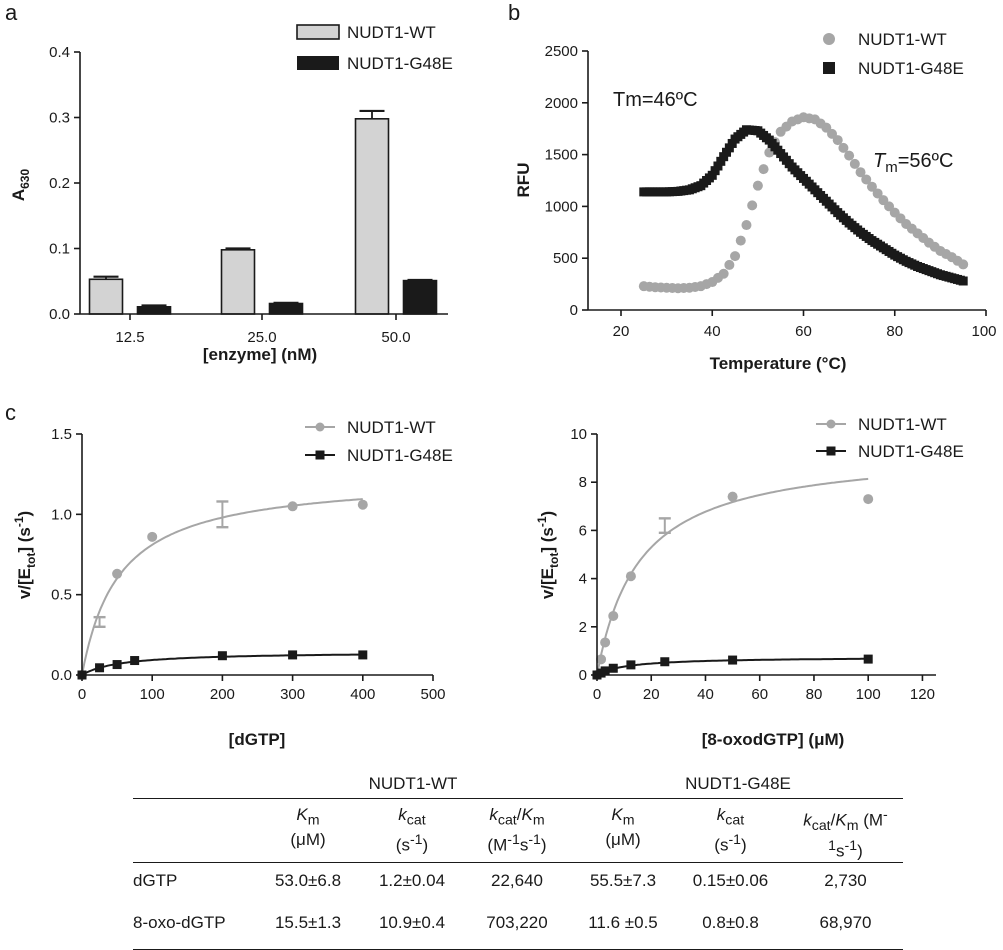  Describe the element at coordinates (814, 694) in the screenshot. I see `cr-x-tick-label: 80` at that location.